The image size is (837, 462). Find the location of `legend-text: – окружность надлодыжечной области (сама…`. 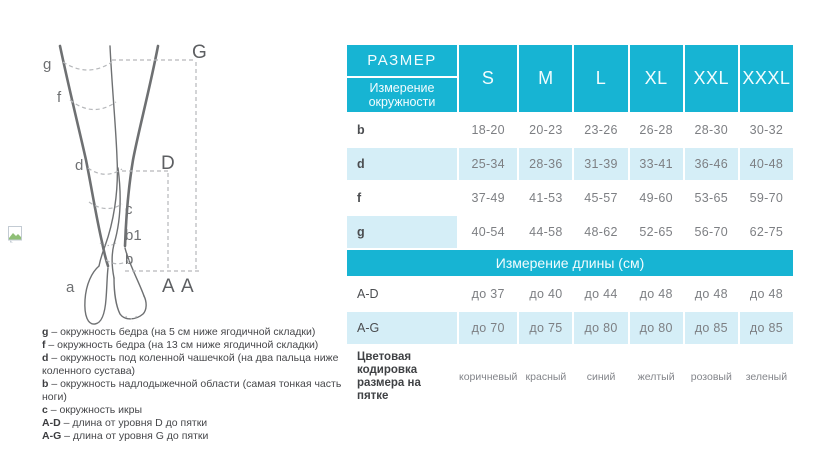

legend-text: – окружность надлодыжечной области (сама… is located at coordinates (192, 390).